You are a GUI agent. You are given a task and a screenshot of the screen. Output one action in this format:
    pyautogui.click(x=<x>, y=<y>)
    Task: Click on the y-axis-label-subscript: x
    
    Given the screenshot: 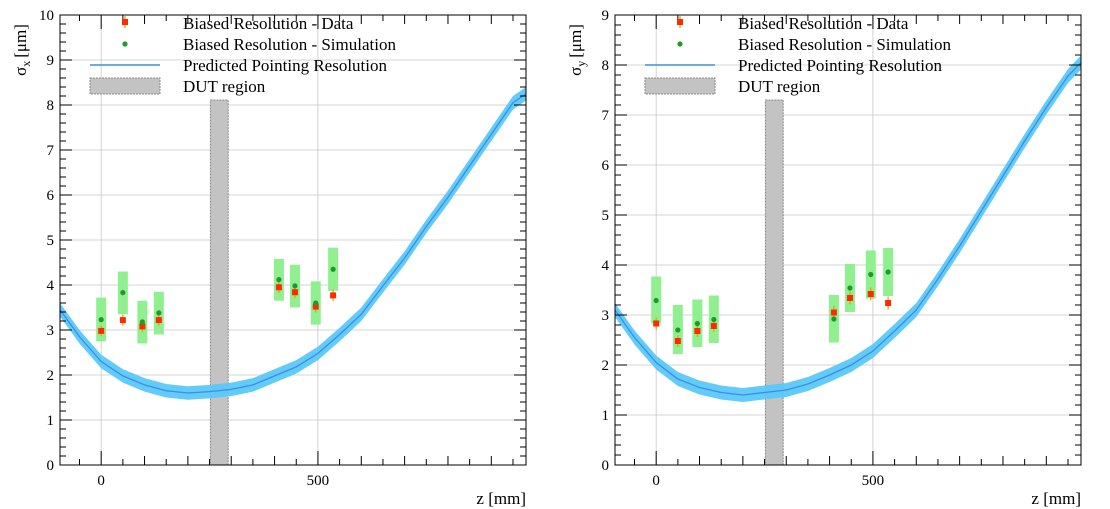 What is the action you would take?
    pyautogui.click(x=26, y=64)
    